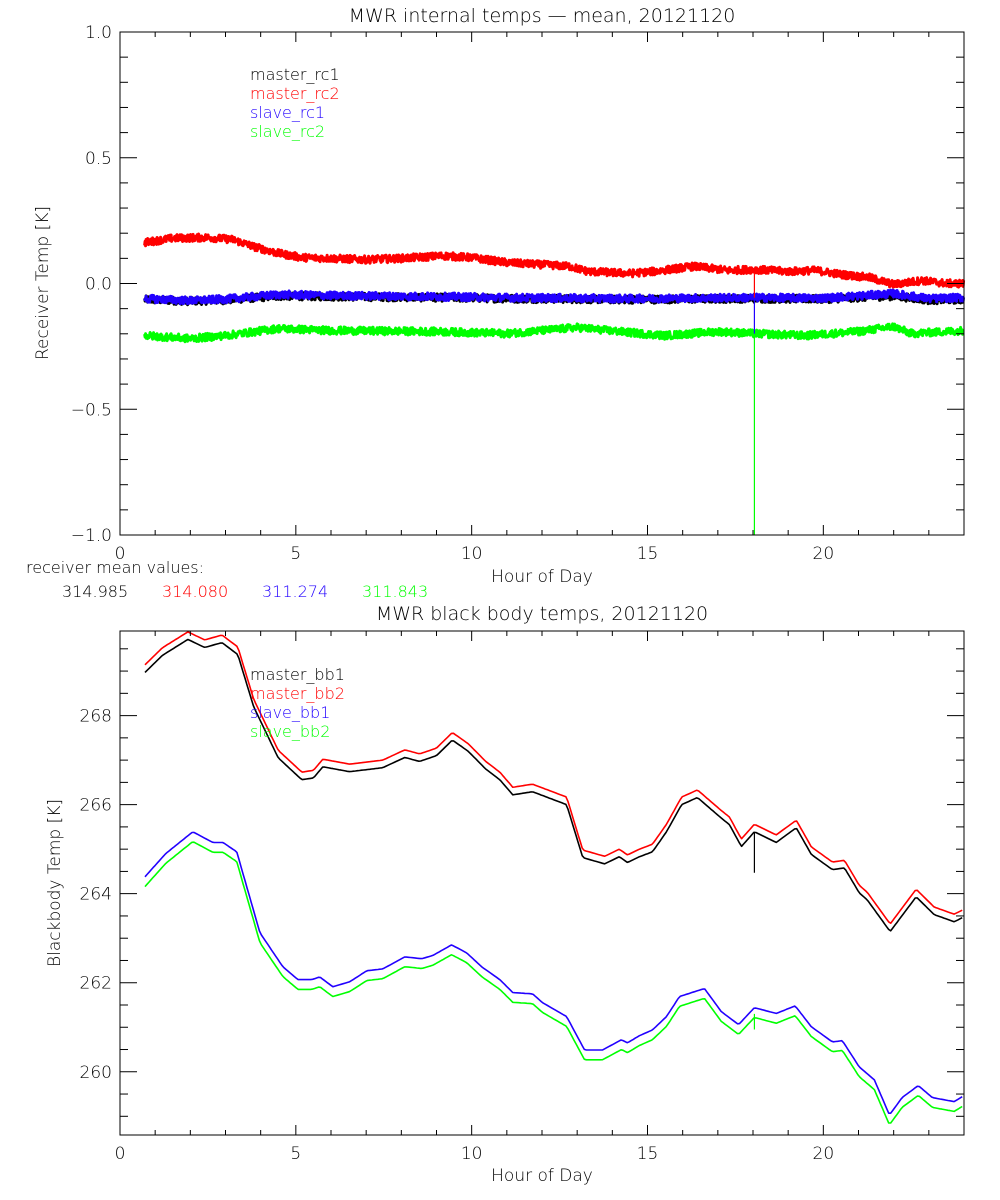 The width and height of the screenshot is (1000, 1200). What do you see at coordinates (295, 93) in the screenshot?
I see `legend-entry-master-rc2: master_rc2` at bounding box center [295, 93].